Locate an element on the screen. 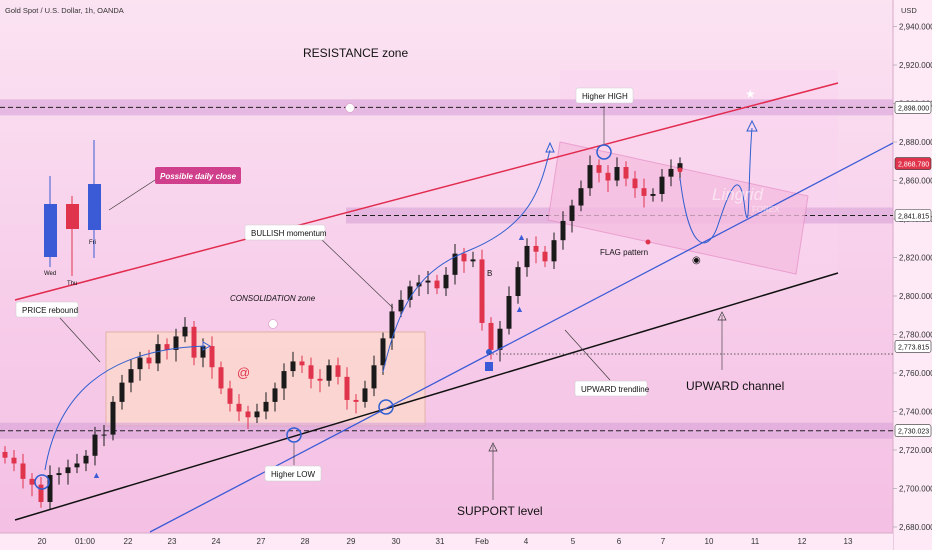 This screenshot has height=550, width=932. time-axis: 20 01:00 22 23 24 27 28 29 30 31 Feb 4 5 6 7 10 11 12 13 is located at coordinates (445, 541).